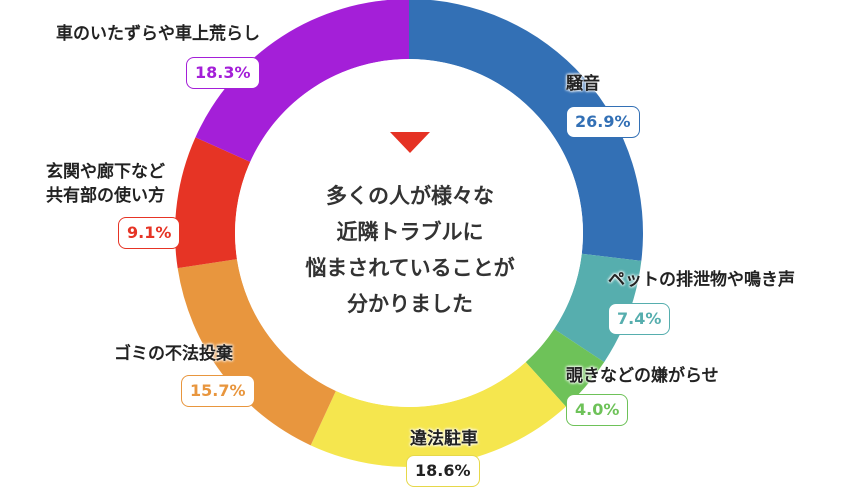 The width and height of the screenshot is (841, 491). Describe the element at coordinates (443, 471) in the screenshot. I see `slice-value-parking: 18.6%` at that location.